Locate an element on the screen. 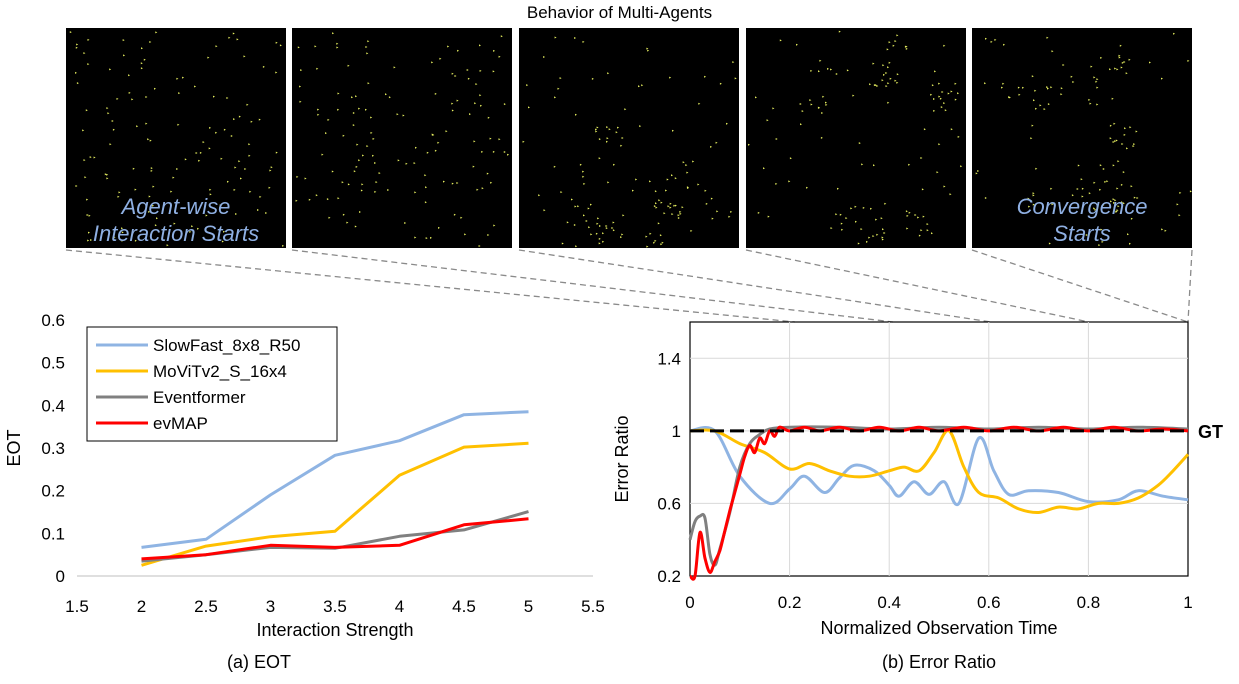  y-axis-label: EOT is located at coordinates (14, 447).